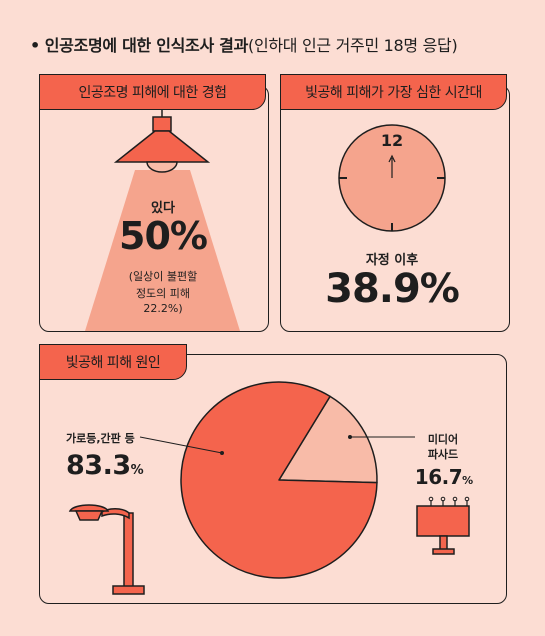  I want to click on cause-left-value-wrap: 83.3%, so click(105, 465).